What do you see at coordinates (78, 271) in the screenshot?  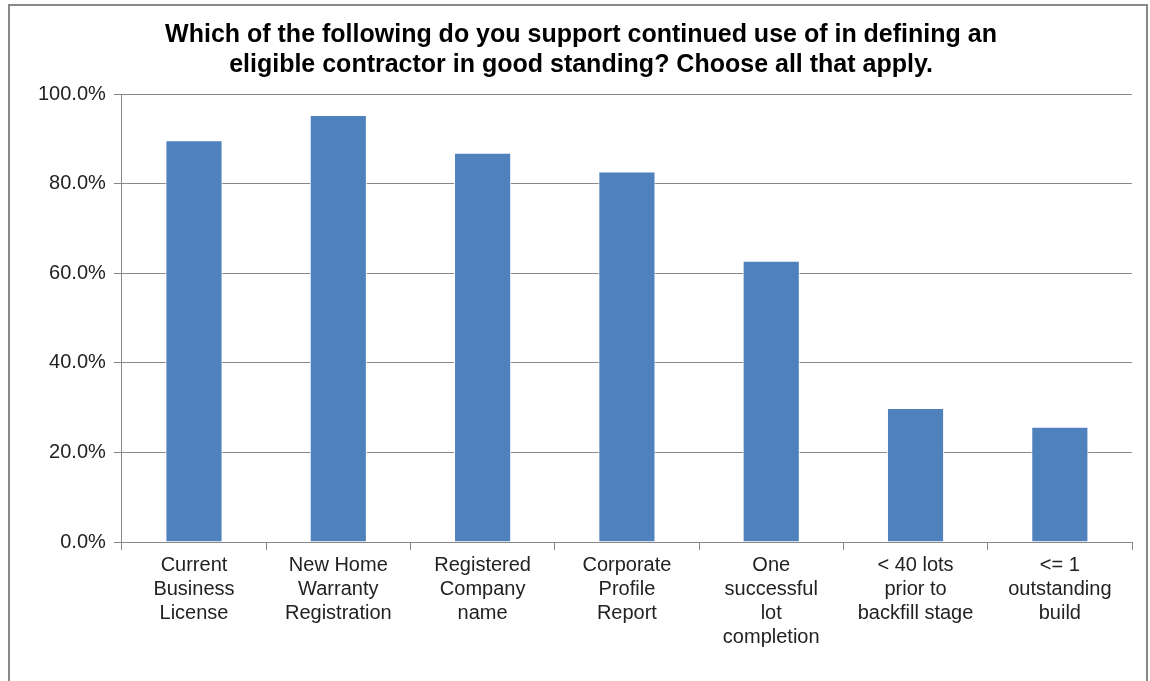 I see `y-tick-label: 60.0%` at bounding box center [78, 271].